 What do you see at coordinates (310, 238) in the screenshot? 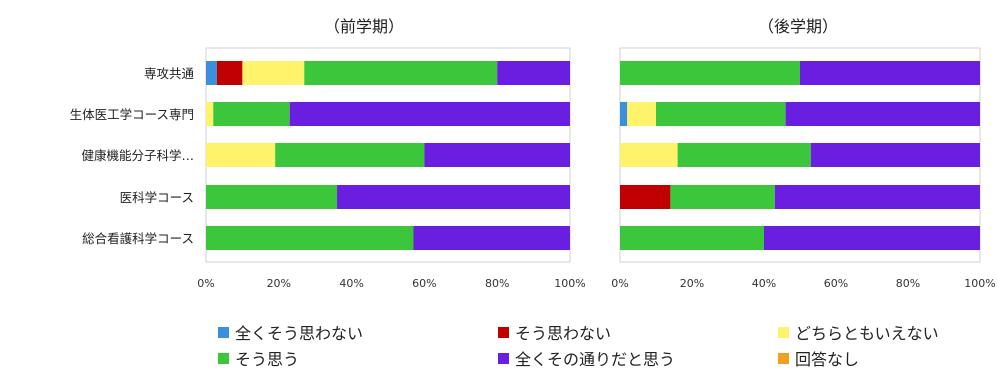
I see `bar-left-r5-s4` at bounding box center [310, 238].